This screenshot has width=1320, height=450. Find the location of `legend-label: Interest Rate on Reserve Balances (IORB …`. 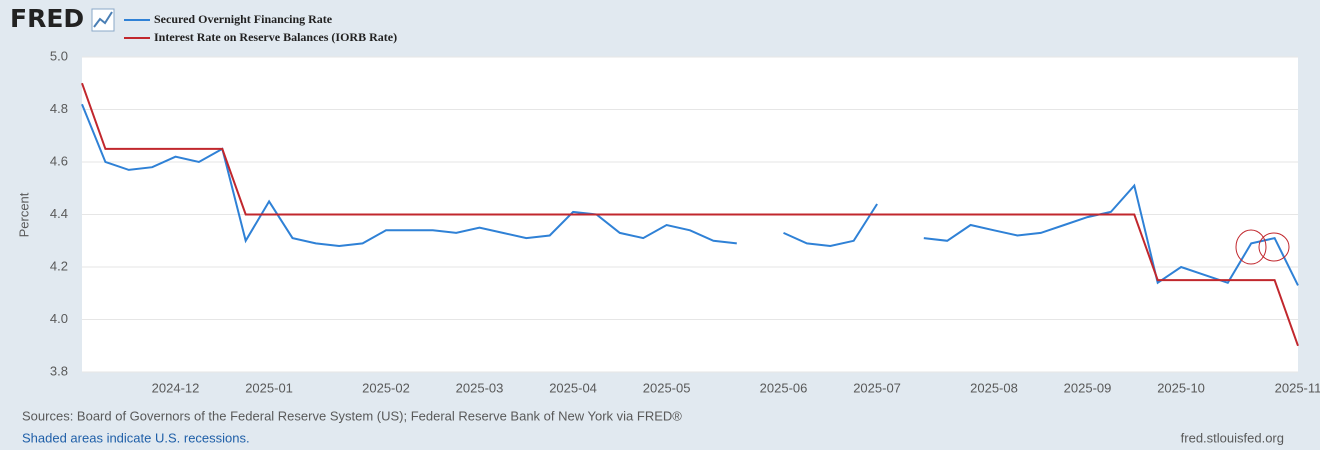

legend-label: Interest Rate on Reserve Balances (IORB … is located at coordinates (275, 37).